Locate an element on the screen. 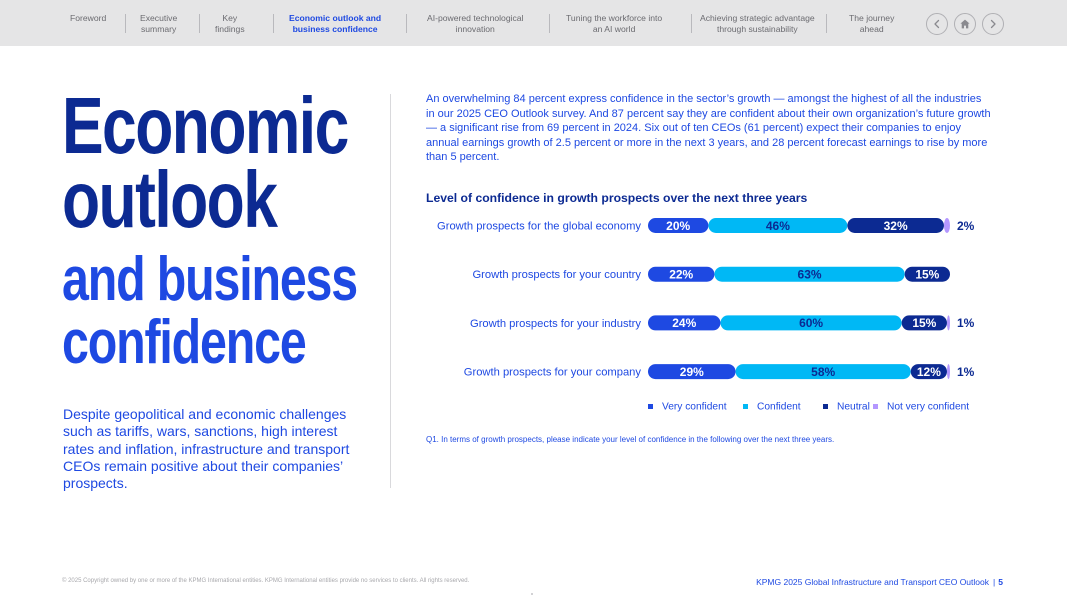  data-label: 2% is located at coordinates (966, 226).